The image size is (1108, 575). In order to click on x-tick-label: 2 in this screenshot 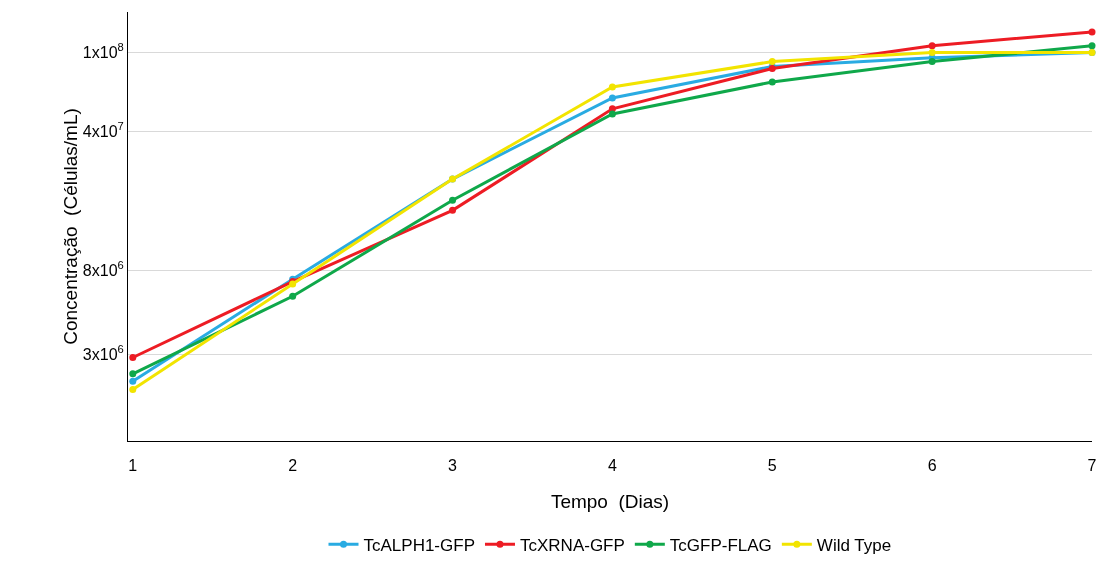, I will do `click(293, 466)`.